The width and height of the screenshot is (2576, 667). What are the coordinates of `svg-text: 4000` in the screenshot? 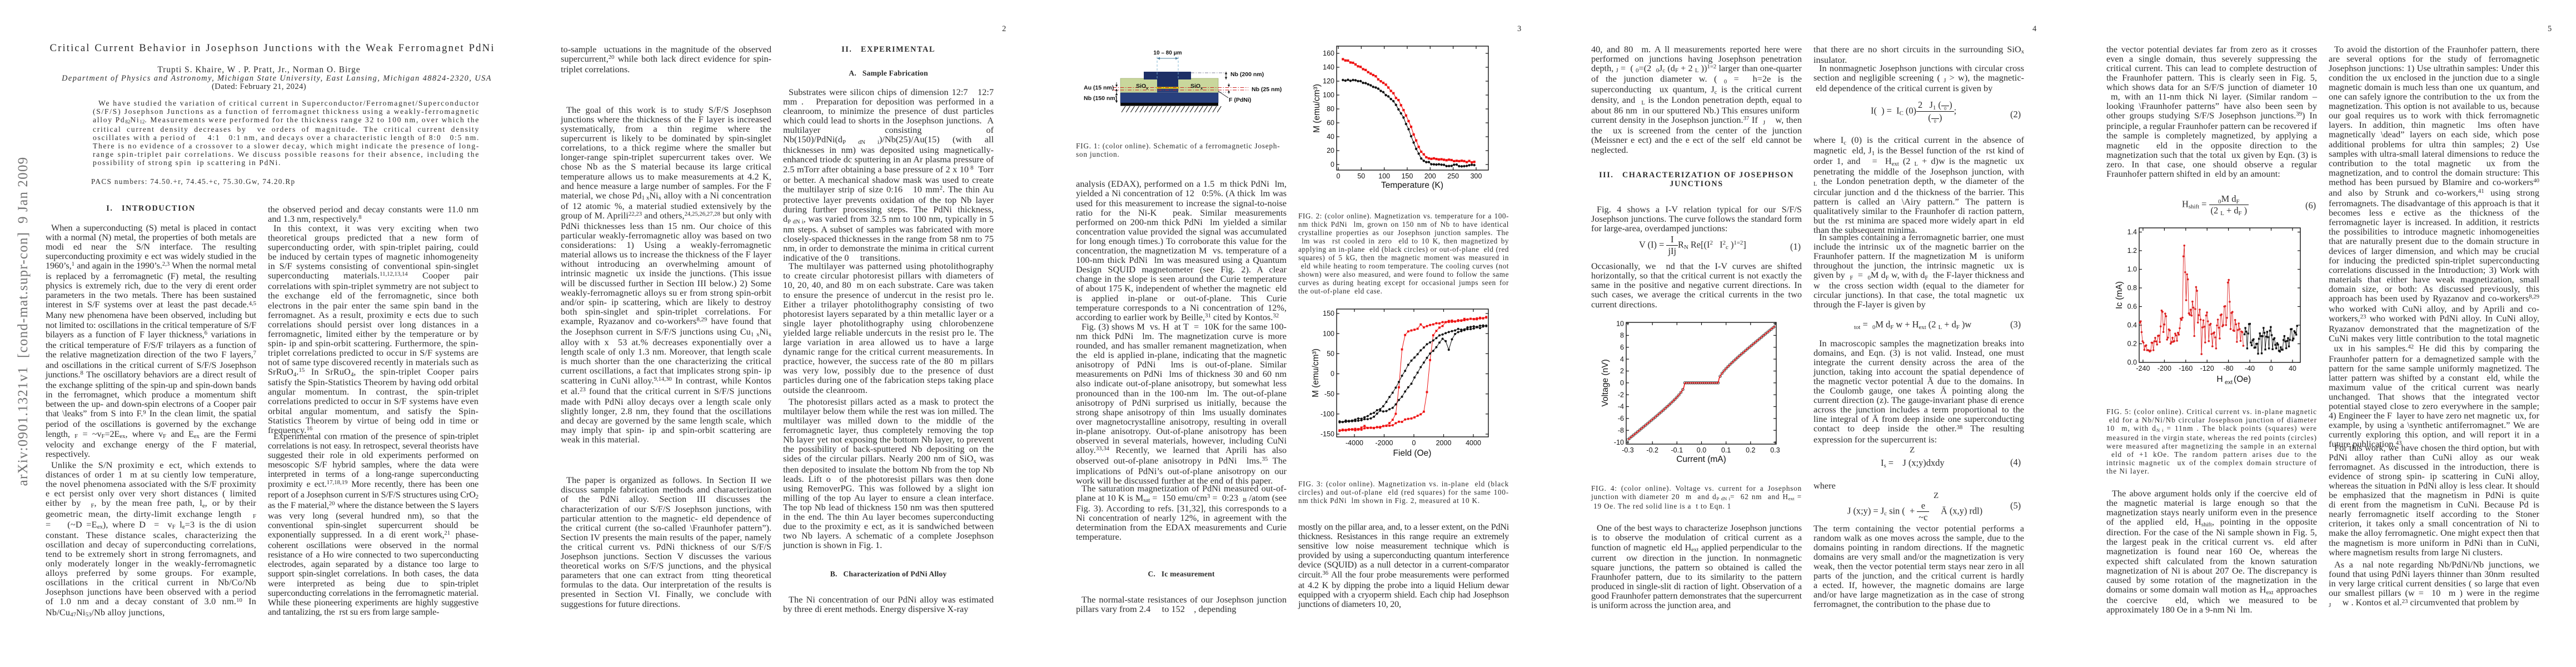 It's located at (1473, 443).